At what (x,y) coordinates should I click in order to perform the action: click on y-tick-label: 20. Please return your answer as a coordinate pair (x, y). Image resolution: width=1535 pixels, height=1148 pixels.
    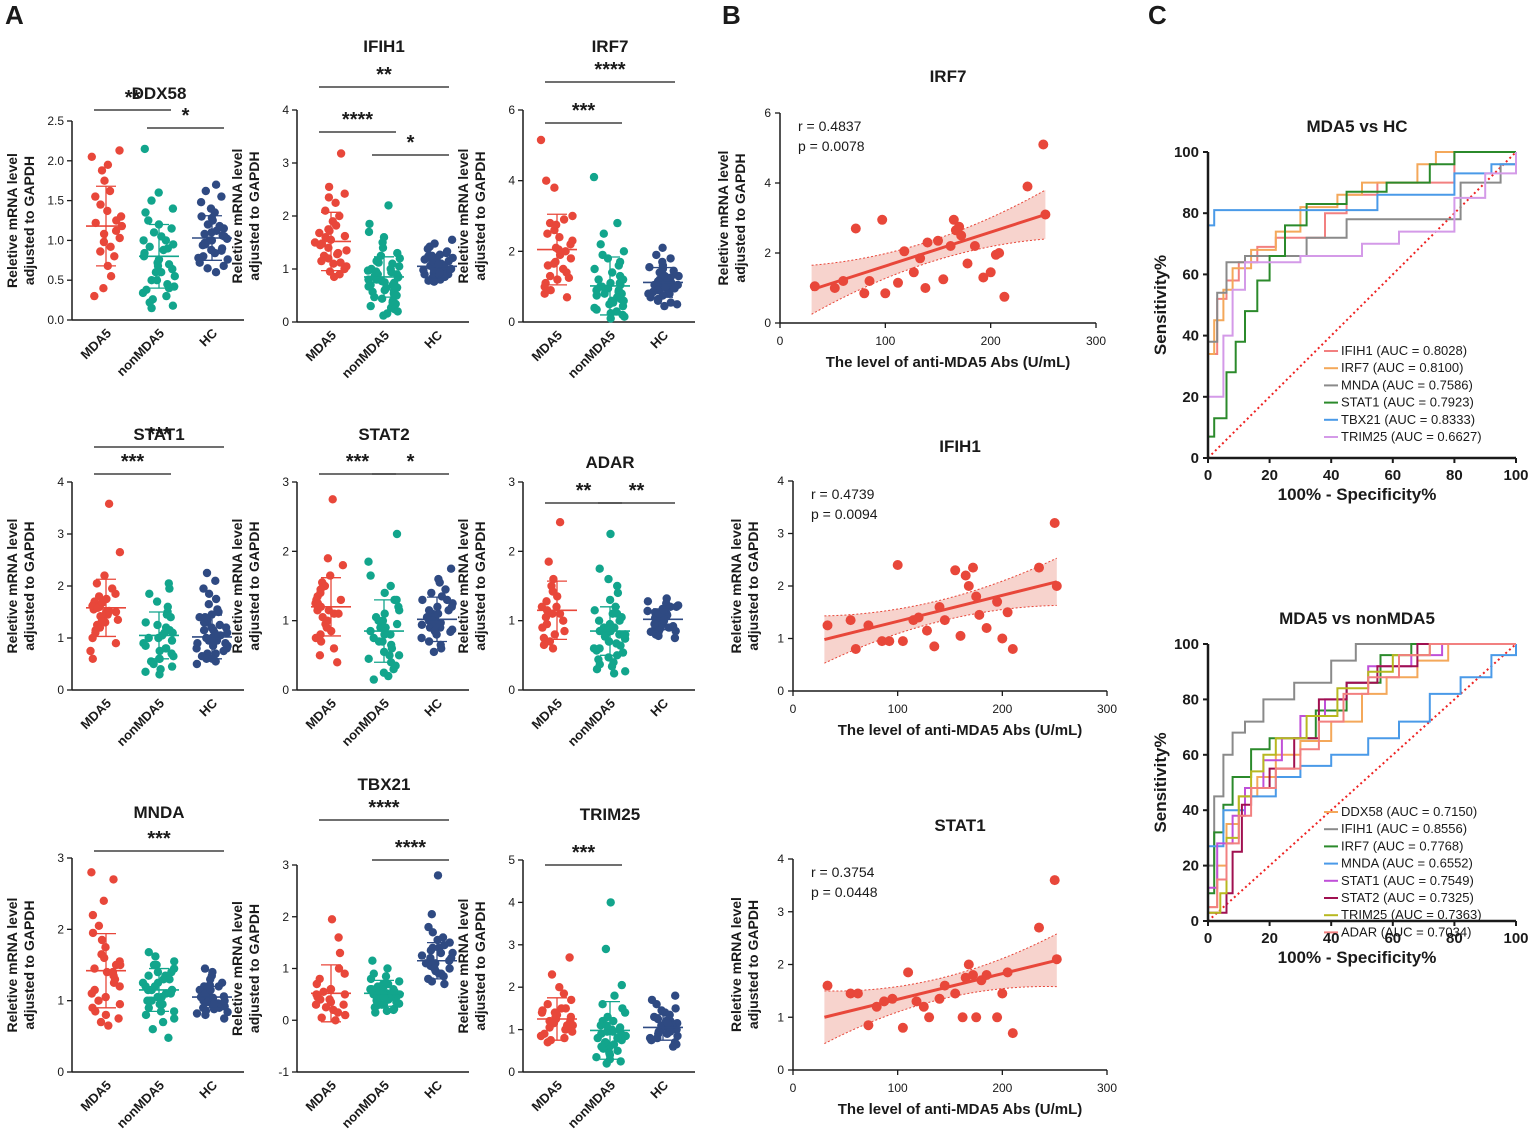
    Looking at the image, I should click on (1190, 866).